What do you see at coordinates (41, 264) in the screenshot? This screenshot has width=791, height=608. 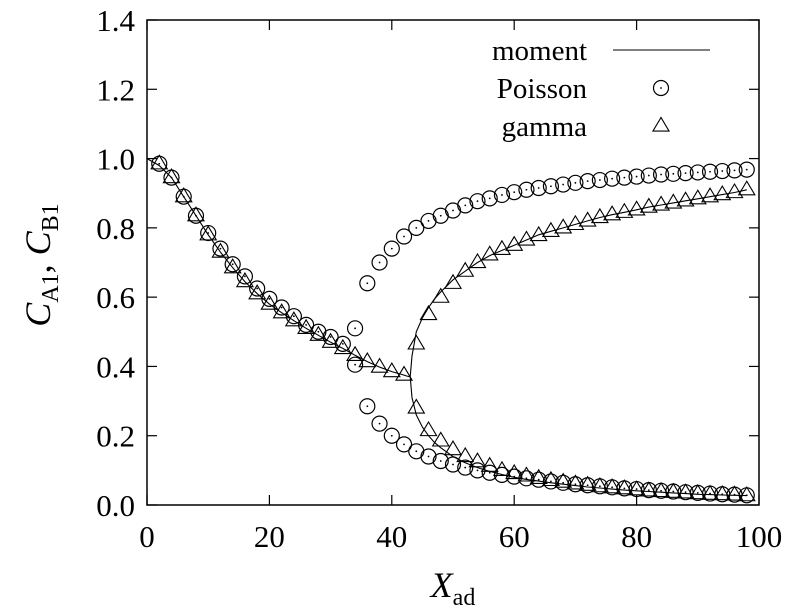 I see `y-axis-label: CA1, CB1` at bounding box center [41, 264].